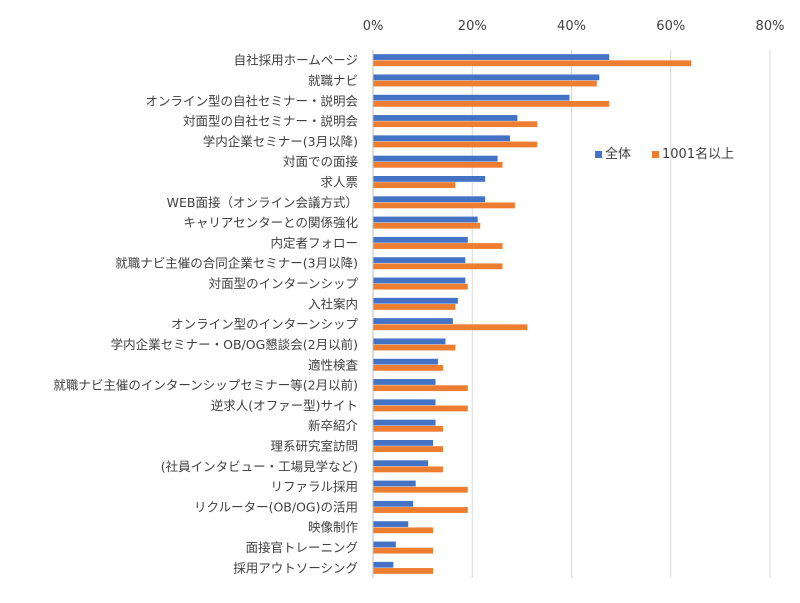 The height and width of the screenshot is (603, 800). Describe the element at coordinates (284, 405) in the screenshot. I see `category-label: 逆求人(オファー型)サイト` at that location.